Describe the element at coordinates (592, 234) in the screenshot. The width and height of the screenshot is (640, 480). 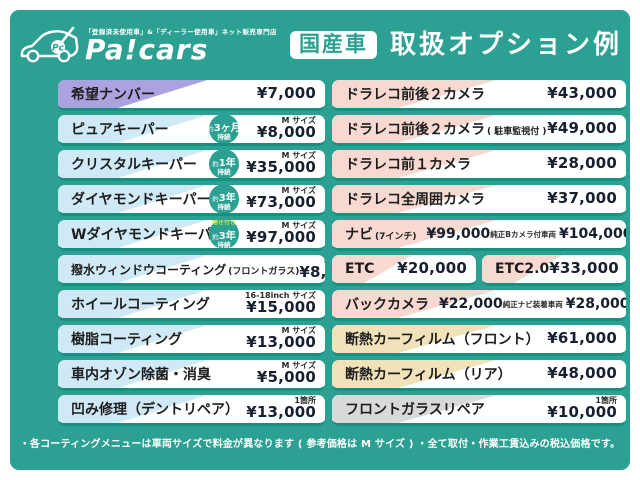
I see `variant-price: ¥104,000` at that location.